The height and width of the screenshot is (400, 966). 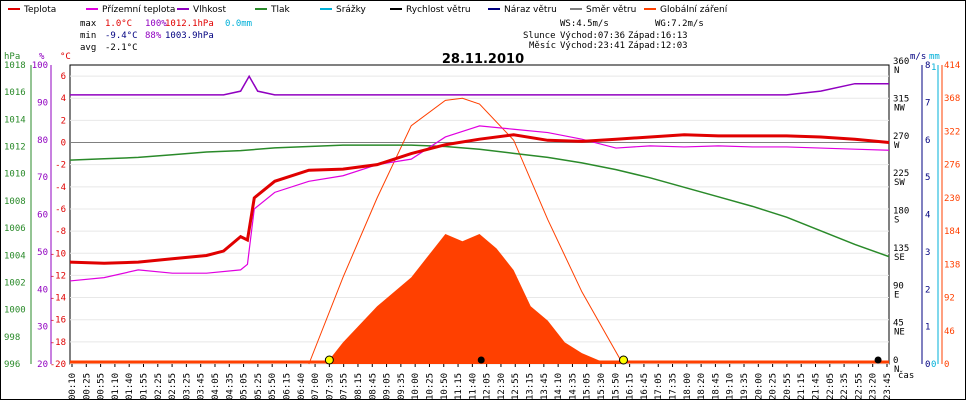 What do you see at coordinates (759, 386) in the screenshot?
I see `x-tick-label: 20:00` at bounding box center [759, 386].